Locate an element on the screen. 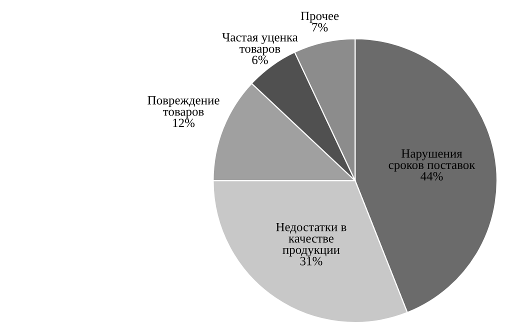  slice-label: Прочее is located at coordinates (319, 17).